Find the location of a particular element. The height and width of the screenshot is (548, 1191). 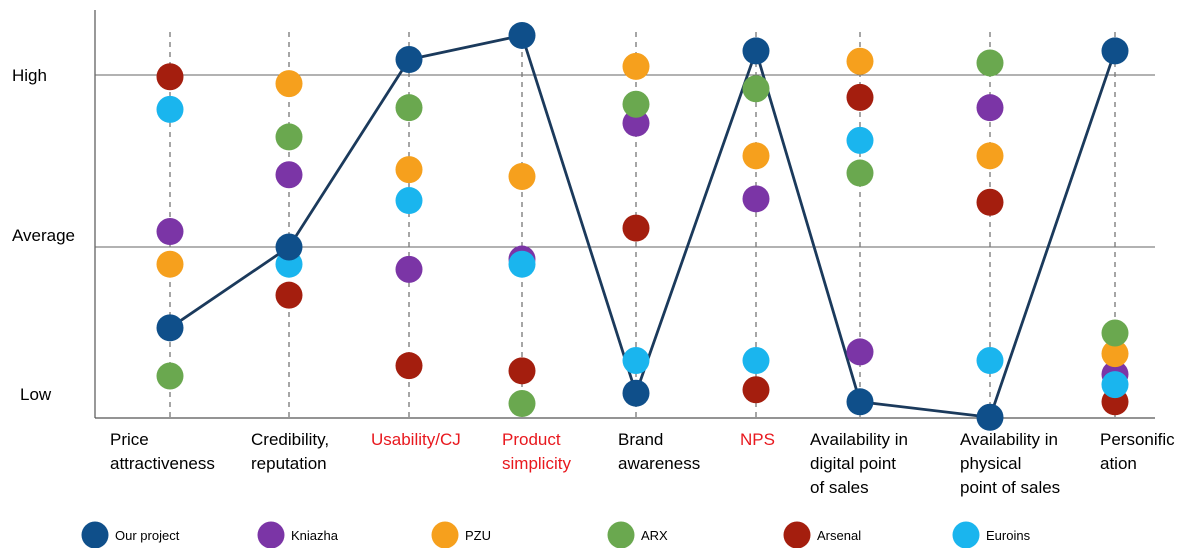

category-label-1: Credibility, reputation is located at coordinates (290, 451).